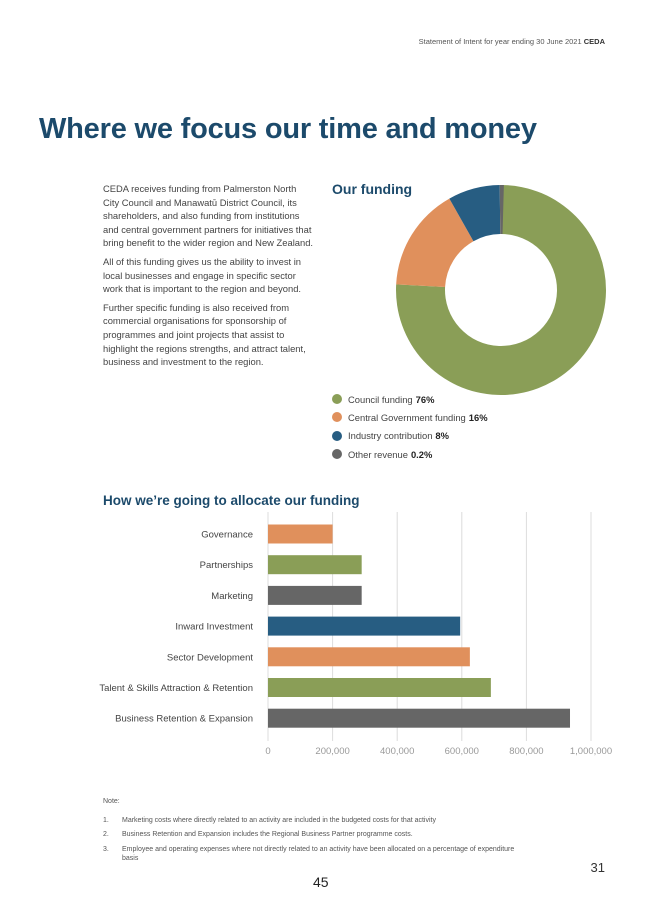  I want to click on legend-label-other: Other revenue, so click(378, 454).